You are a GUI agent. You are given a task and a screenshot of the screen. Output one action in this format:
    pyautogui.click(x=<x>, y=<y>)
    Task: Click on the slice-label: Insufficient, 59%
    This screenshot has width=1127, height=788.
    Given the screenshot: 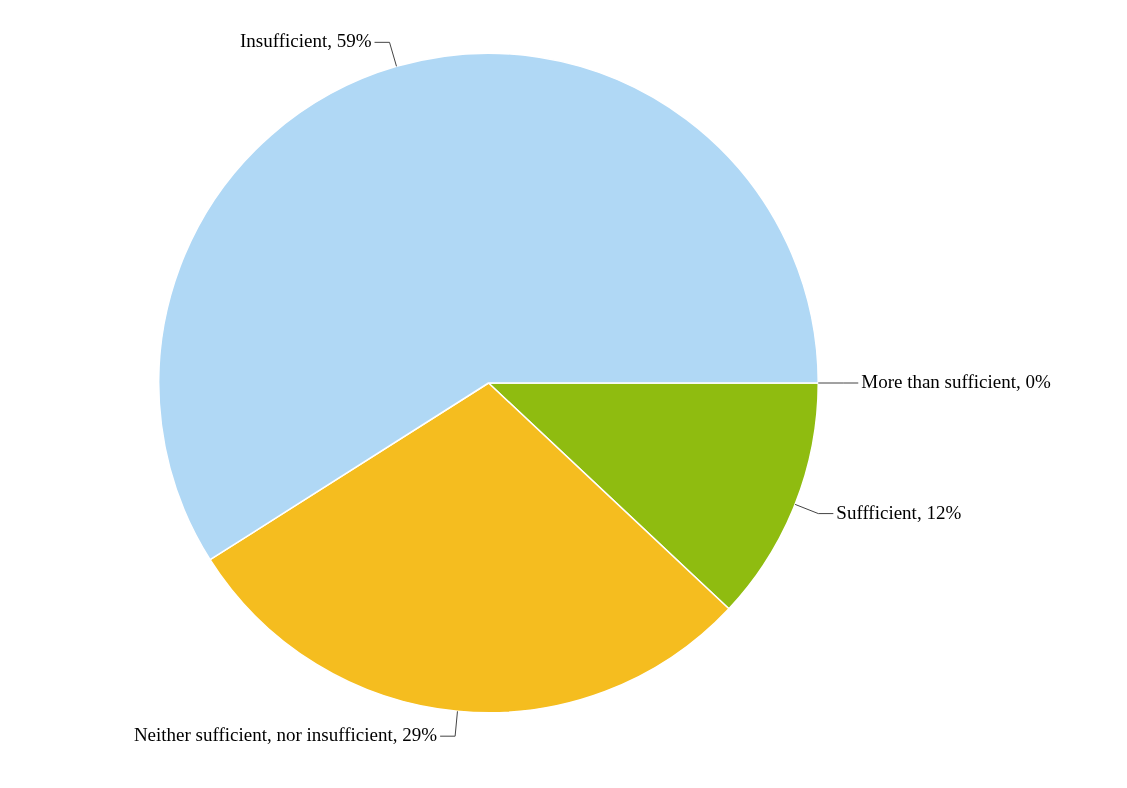 What is the action you would take?
    pyautogui.click(x=305, y=41)
    